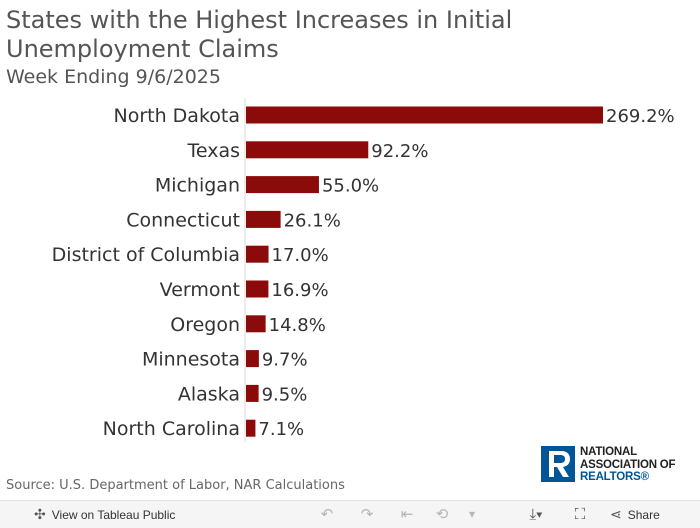 This screenshot has width=700, height=528. I want to click on chart-subtitle: Week Ending 9/6/2025, so click(113, 77).